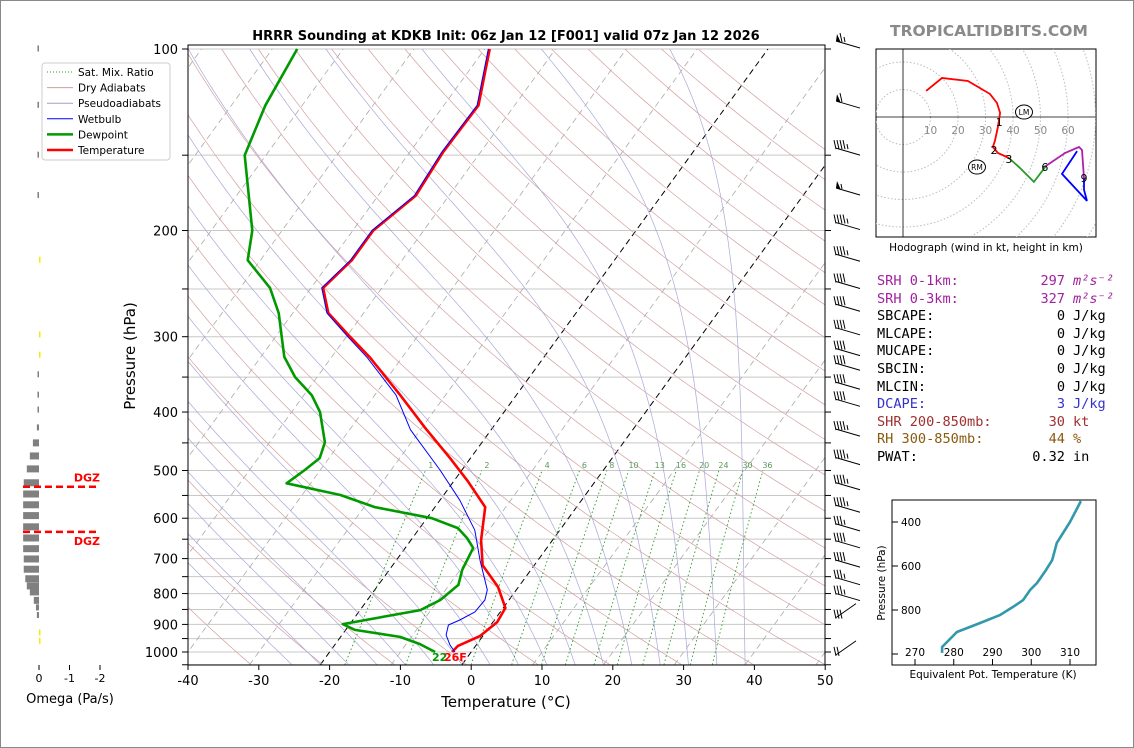 The image size is (1134, 748). Describe the element at coordinates (976, 167) in the screenshot. I see `storm-motion-marker` at that location.